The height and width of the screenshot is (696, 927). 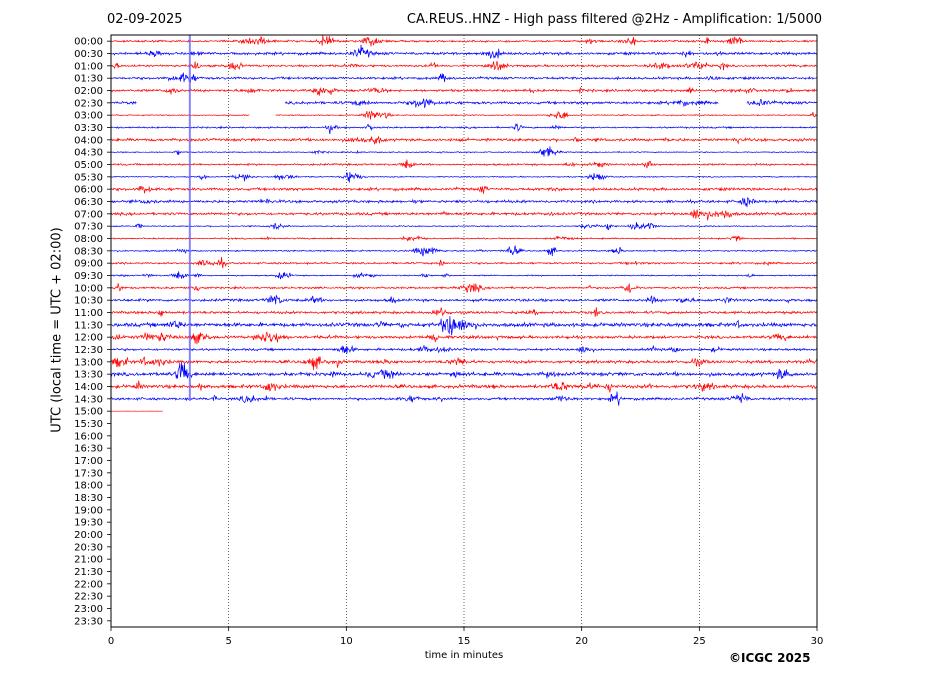 I want to click on trace-04:30, so click(x=464, y=151).